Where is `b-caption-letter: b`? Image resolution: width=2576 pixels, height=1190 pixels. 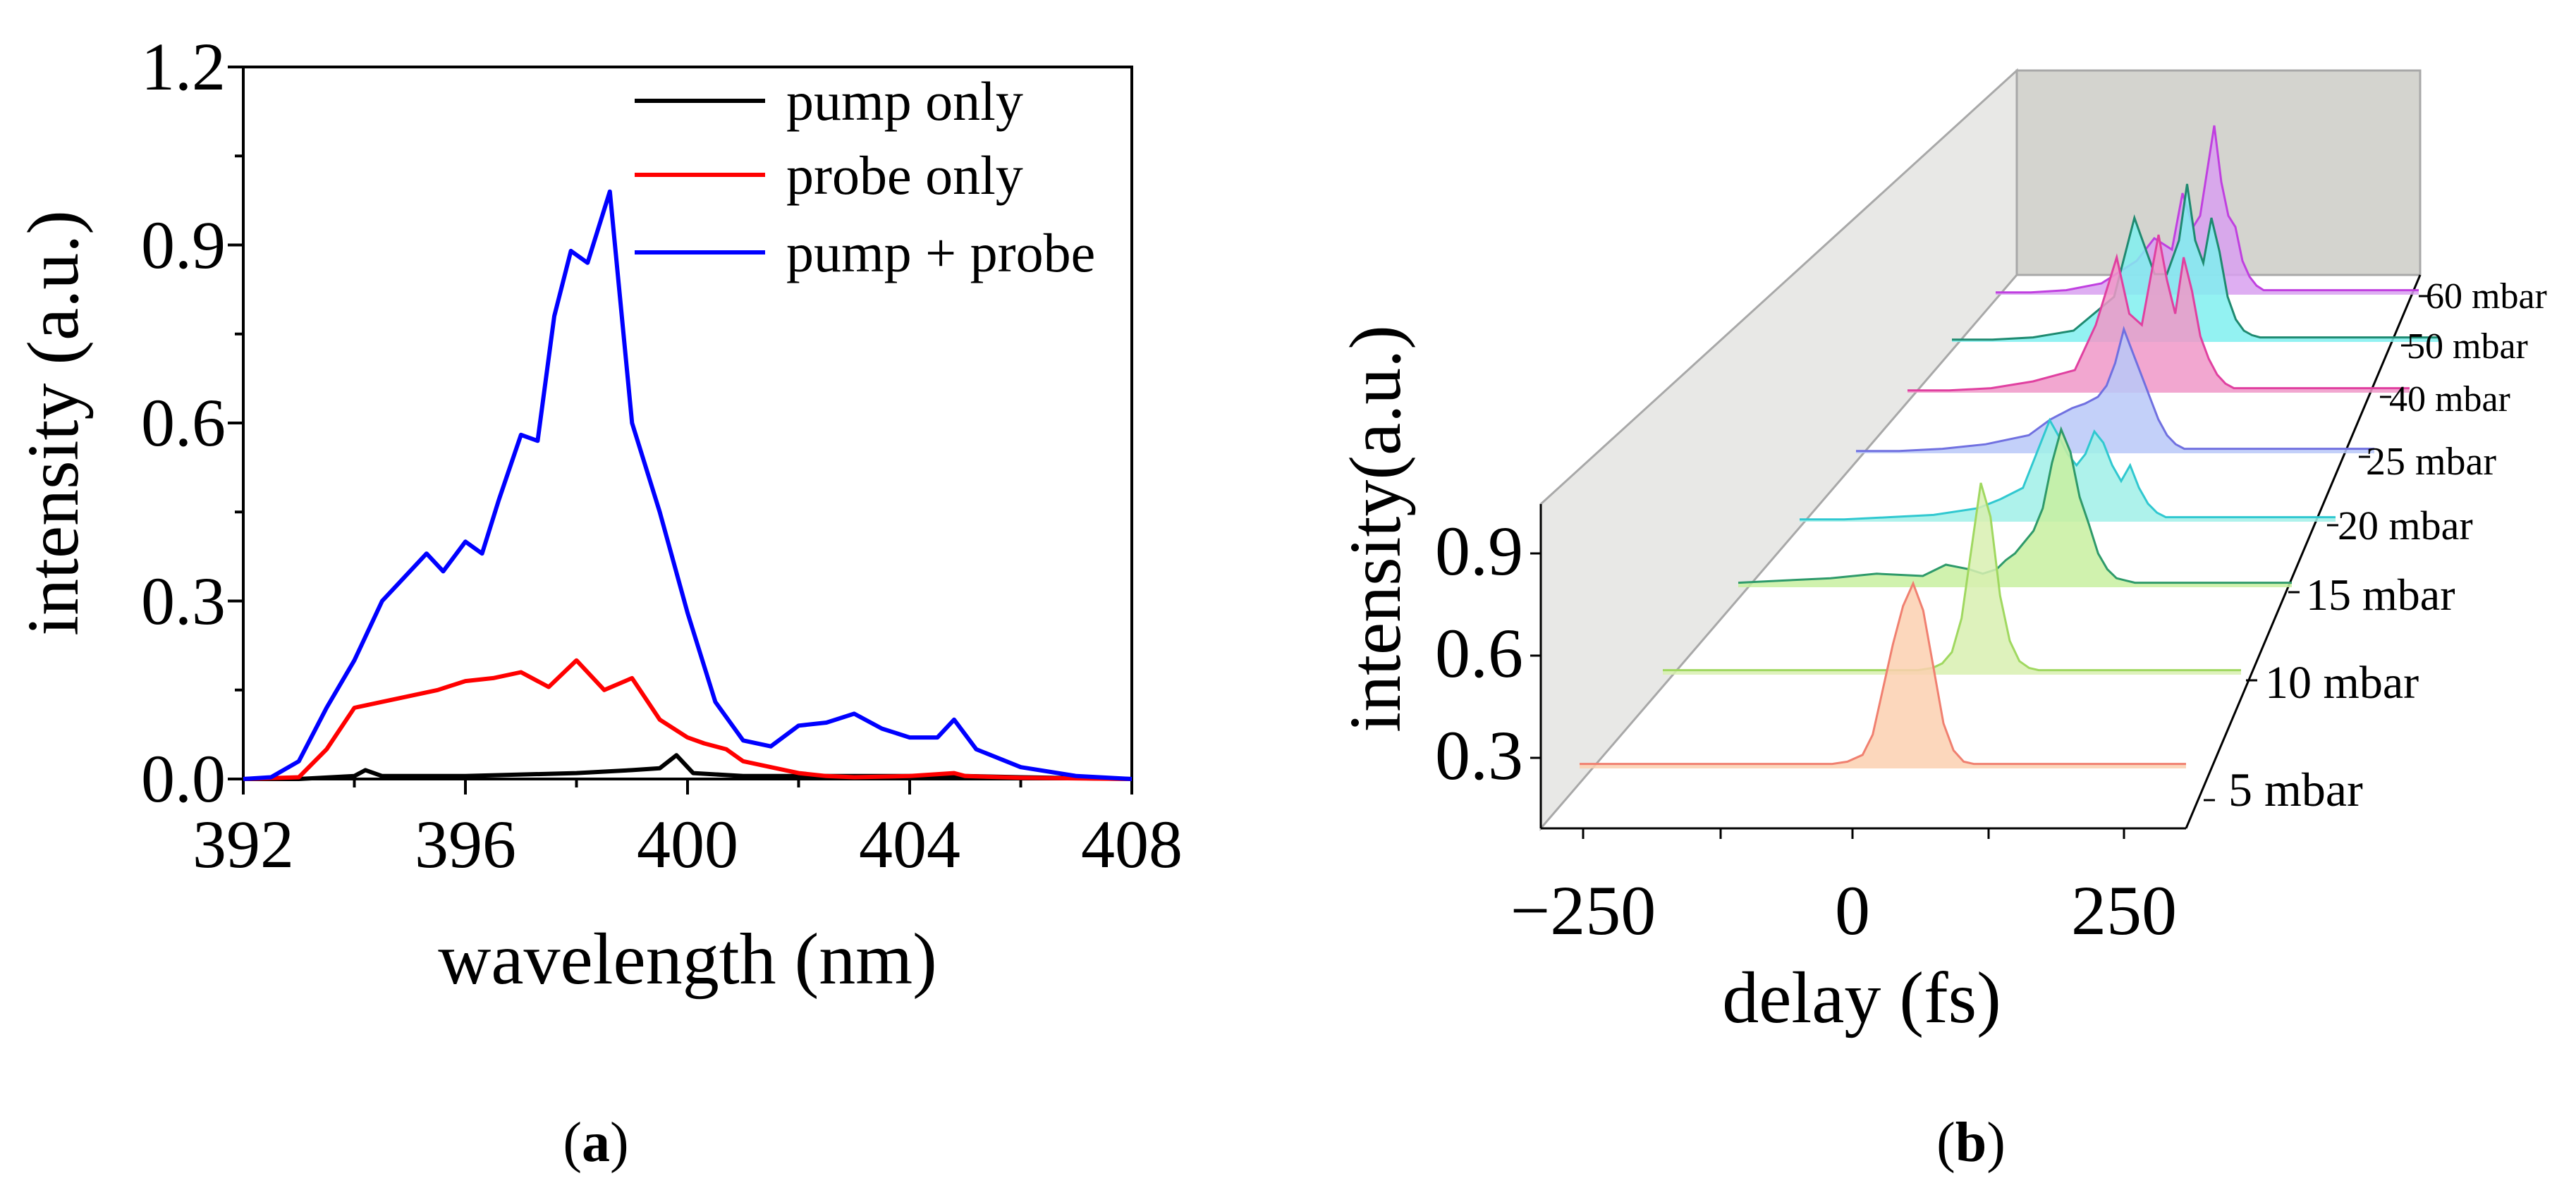
b-caption-letter: b is located at coordinates (1971, 1143).